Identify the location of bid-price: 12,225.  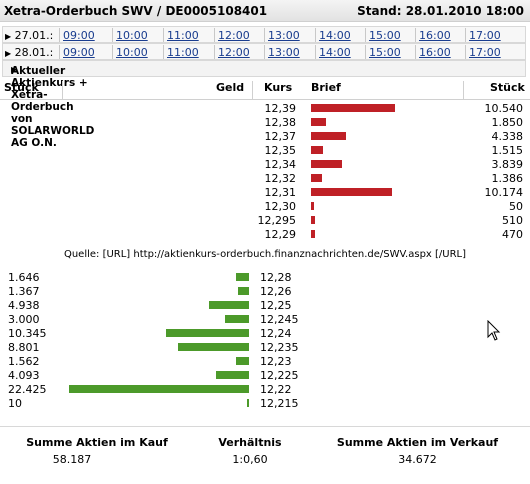
(279, 375).